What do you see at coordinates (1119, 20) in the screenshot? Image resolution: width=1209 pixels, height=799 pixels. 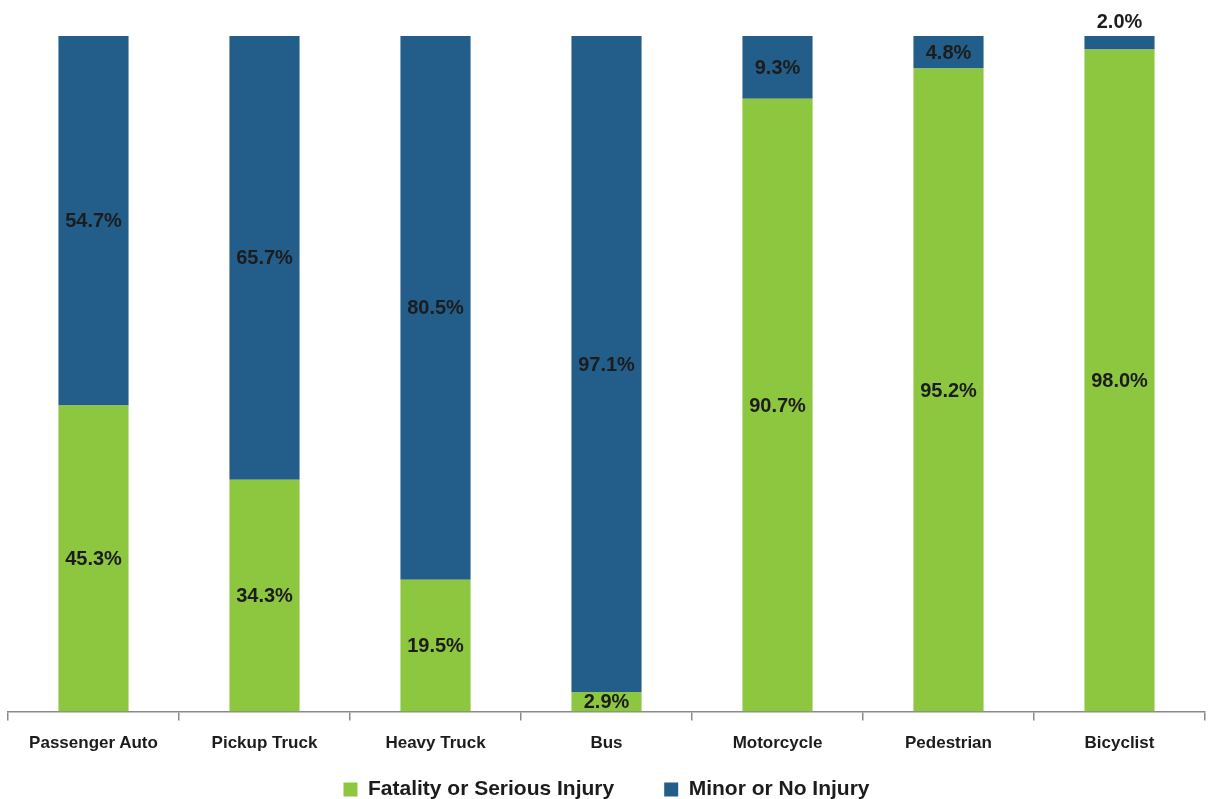 I see `data-label: 2.0%` at bounding box center [1119, 20].